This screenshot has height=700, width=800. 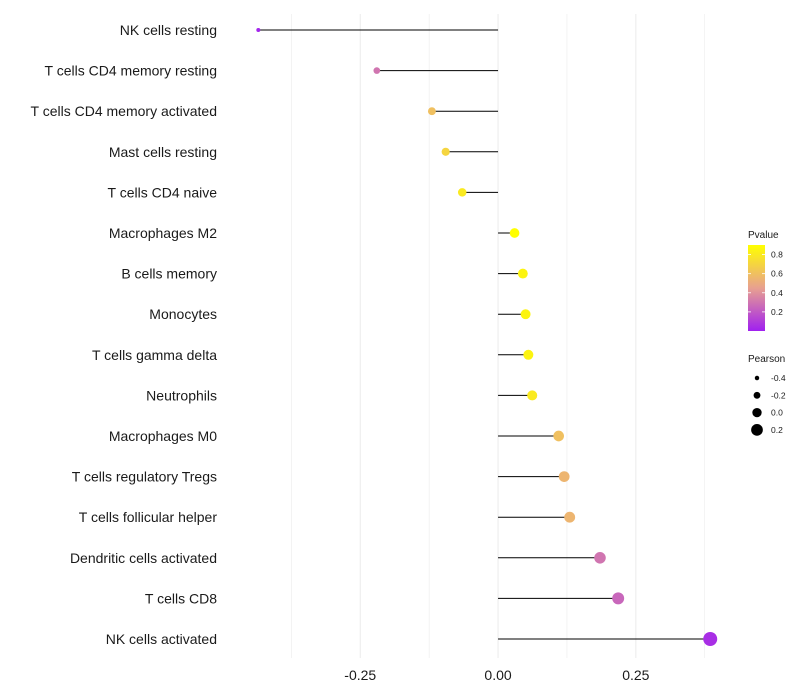 What do you see at coordinates (777, 274) in the screenshot?
I see `pvalue-legend-label: 0.6` at bounding box center [777, 274].